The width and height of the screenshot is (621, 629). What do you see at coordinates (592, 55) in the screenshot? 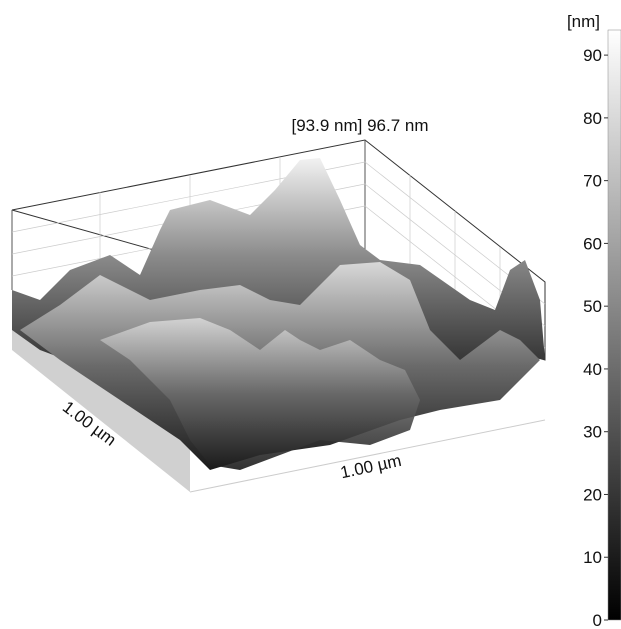
I see `colorbar-tick-label: 90` at bounding box center [592, 55].